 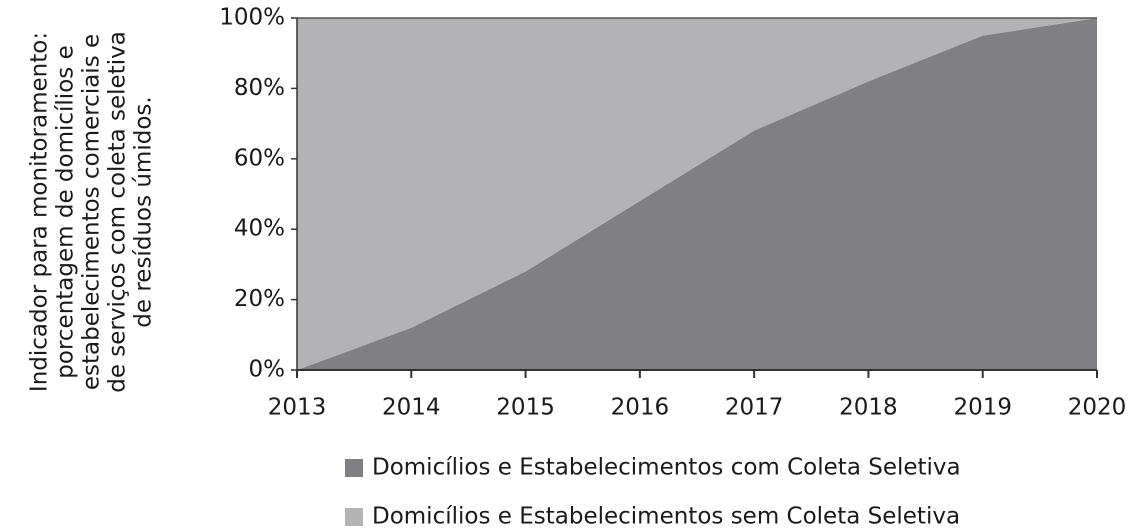 I want to click on x-tick-label: 2014, so click(x=411, y=408).